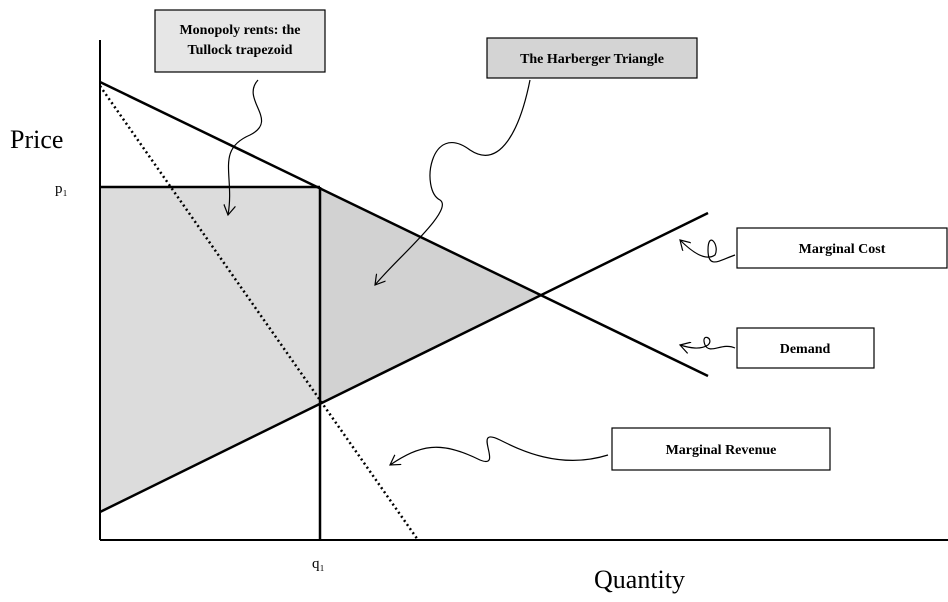 The height and width of the screenshot is (602, 948). I want to click on marginal-revenue-text: Marginal Revenue, so click(721, 450).